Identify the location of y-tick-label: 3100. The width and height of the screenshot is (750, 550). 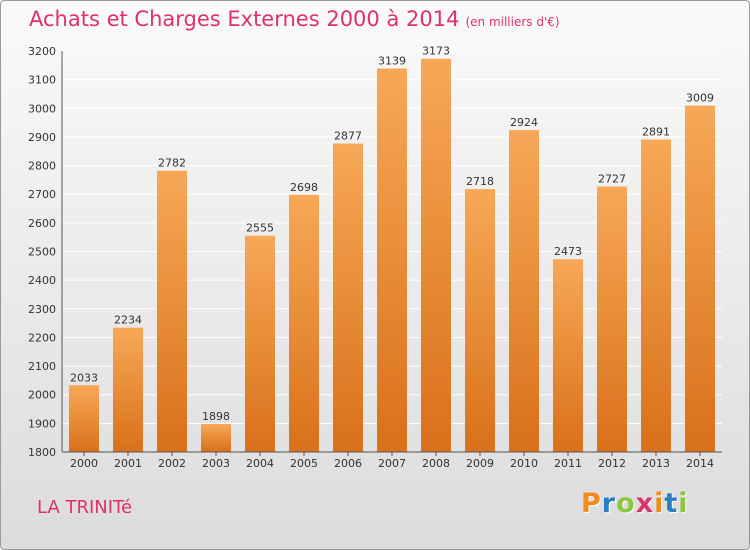
(42, 80).